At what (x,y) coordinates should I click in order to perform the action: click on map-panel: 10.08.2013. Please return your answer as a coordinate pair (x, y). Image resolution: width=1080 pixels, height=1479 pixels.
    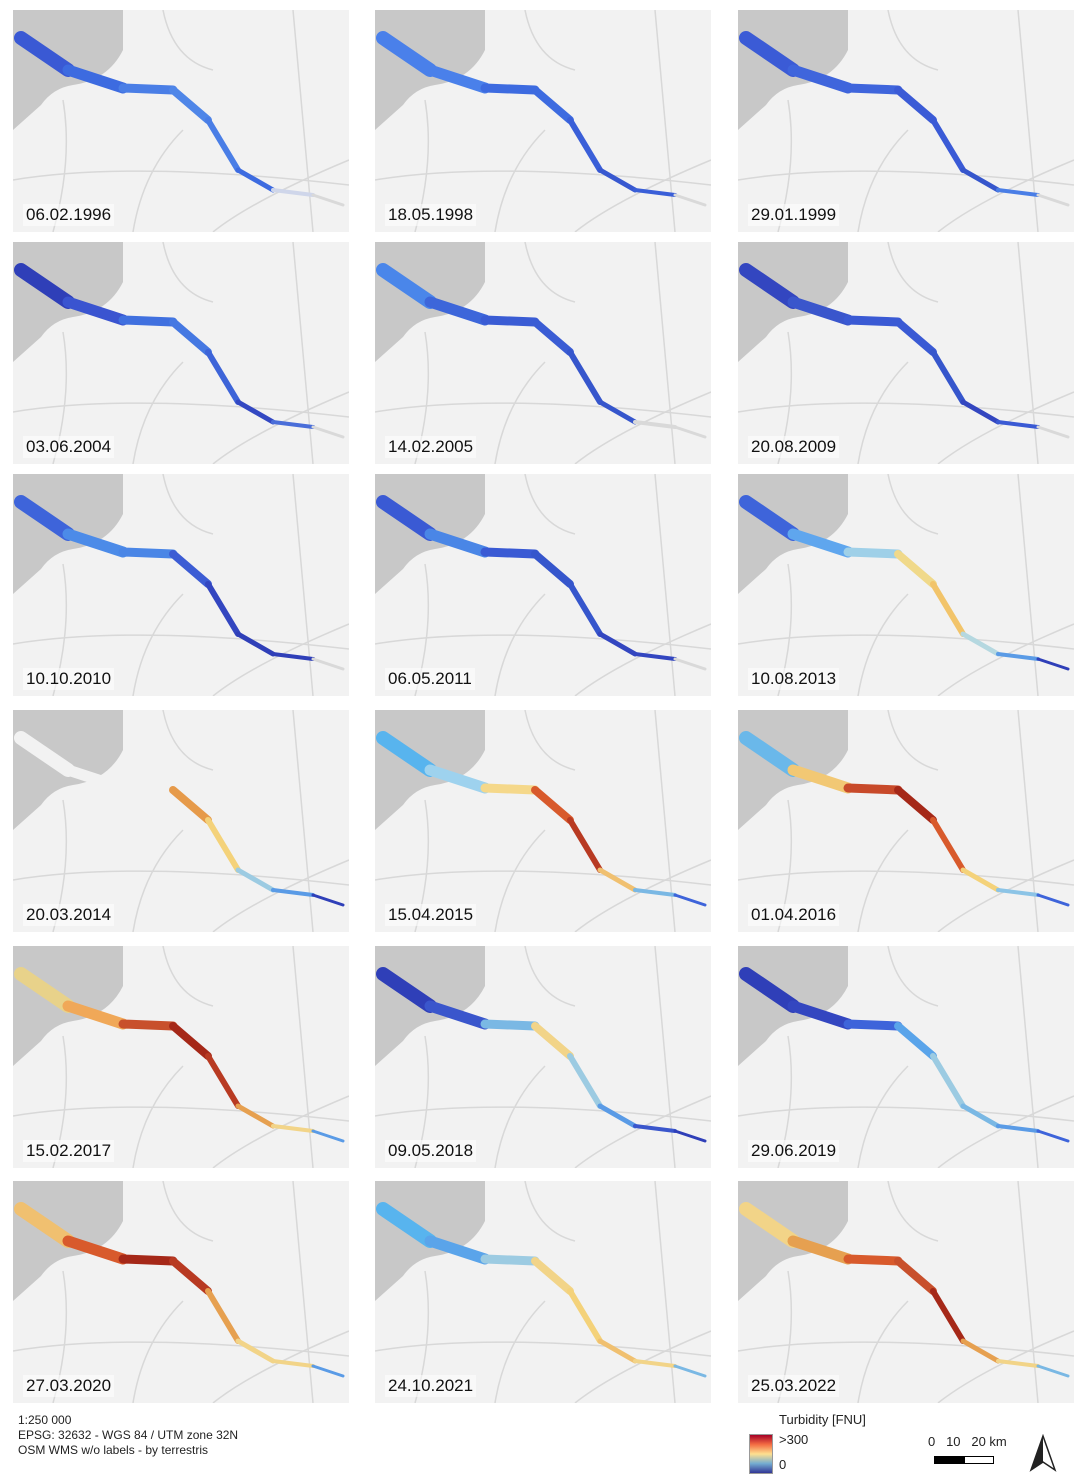
    Looking at the image, I should click on (906, 585).